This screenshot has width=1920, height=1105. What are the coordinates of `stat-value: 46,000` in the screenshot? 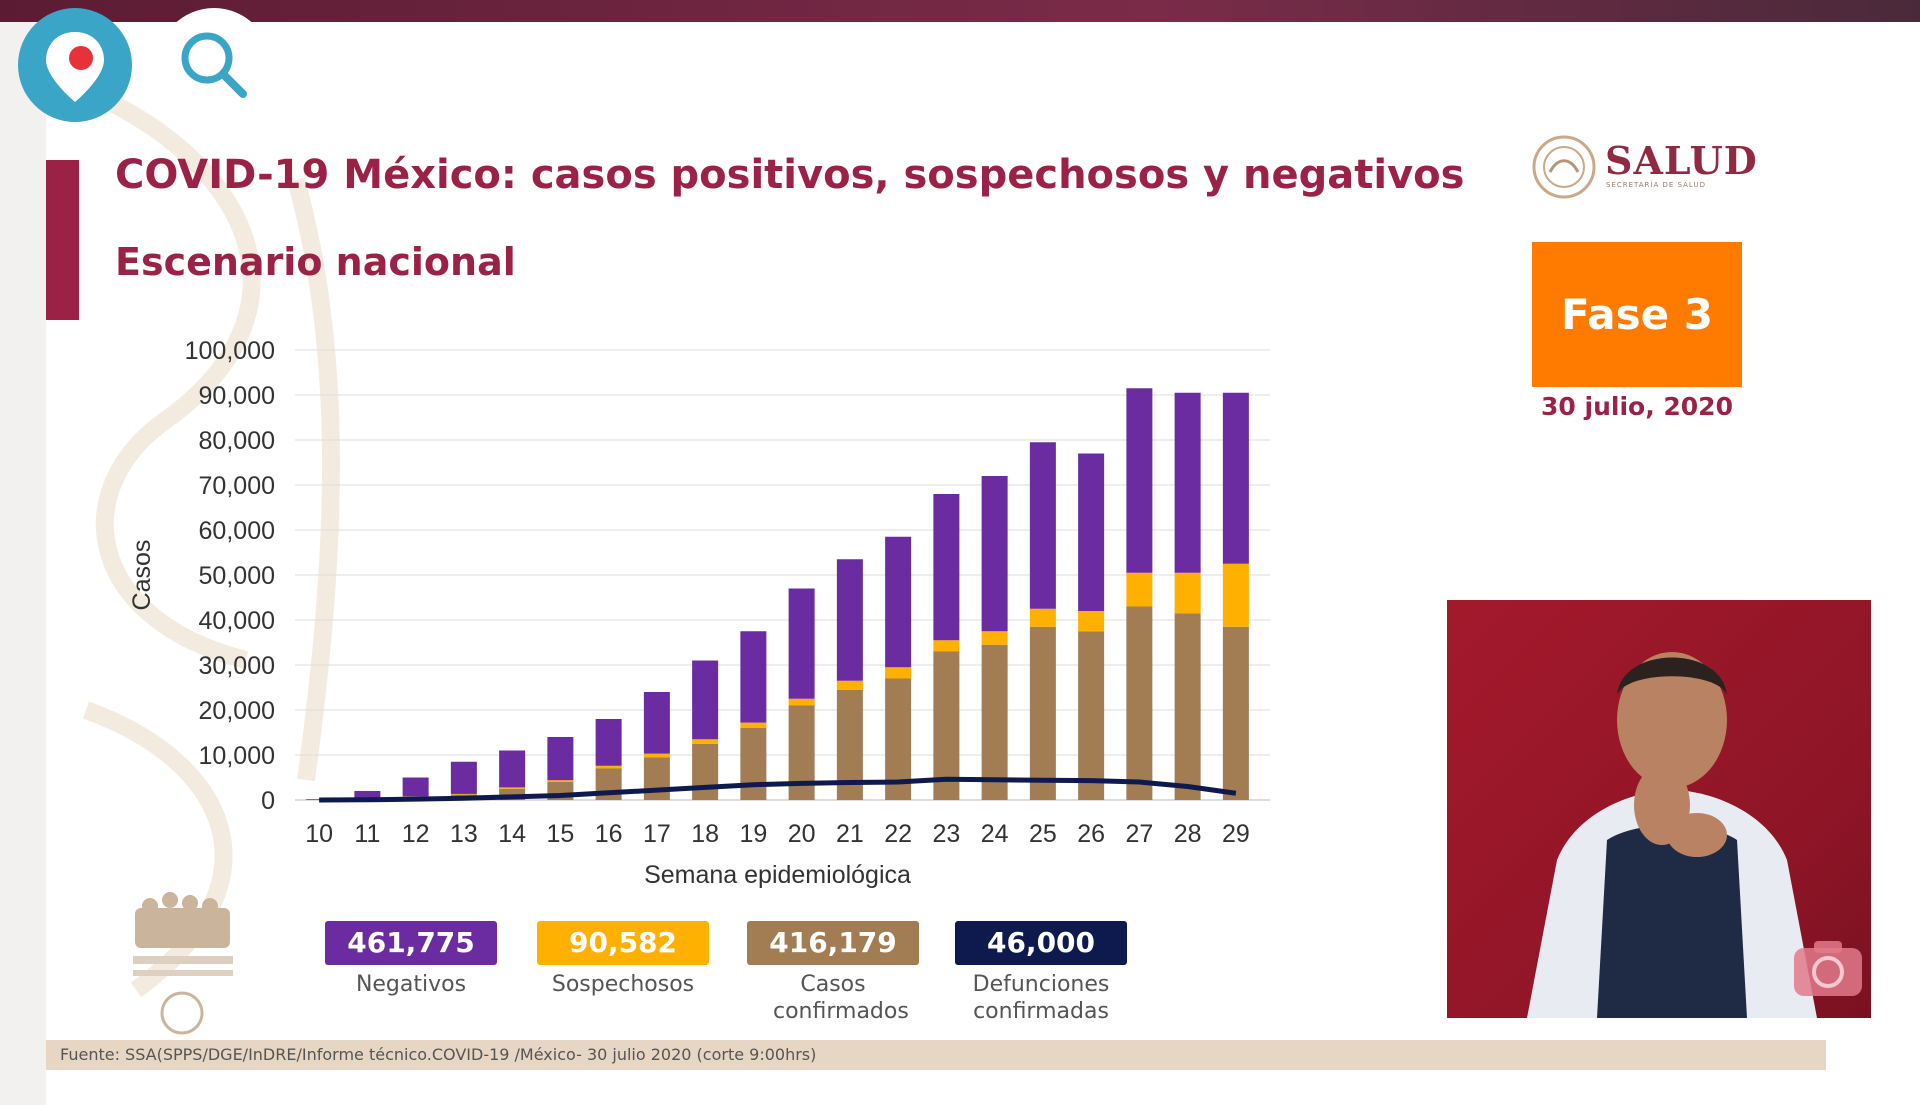 It's located at (1041, 943).